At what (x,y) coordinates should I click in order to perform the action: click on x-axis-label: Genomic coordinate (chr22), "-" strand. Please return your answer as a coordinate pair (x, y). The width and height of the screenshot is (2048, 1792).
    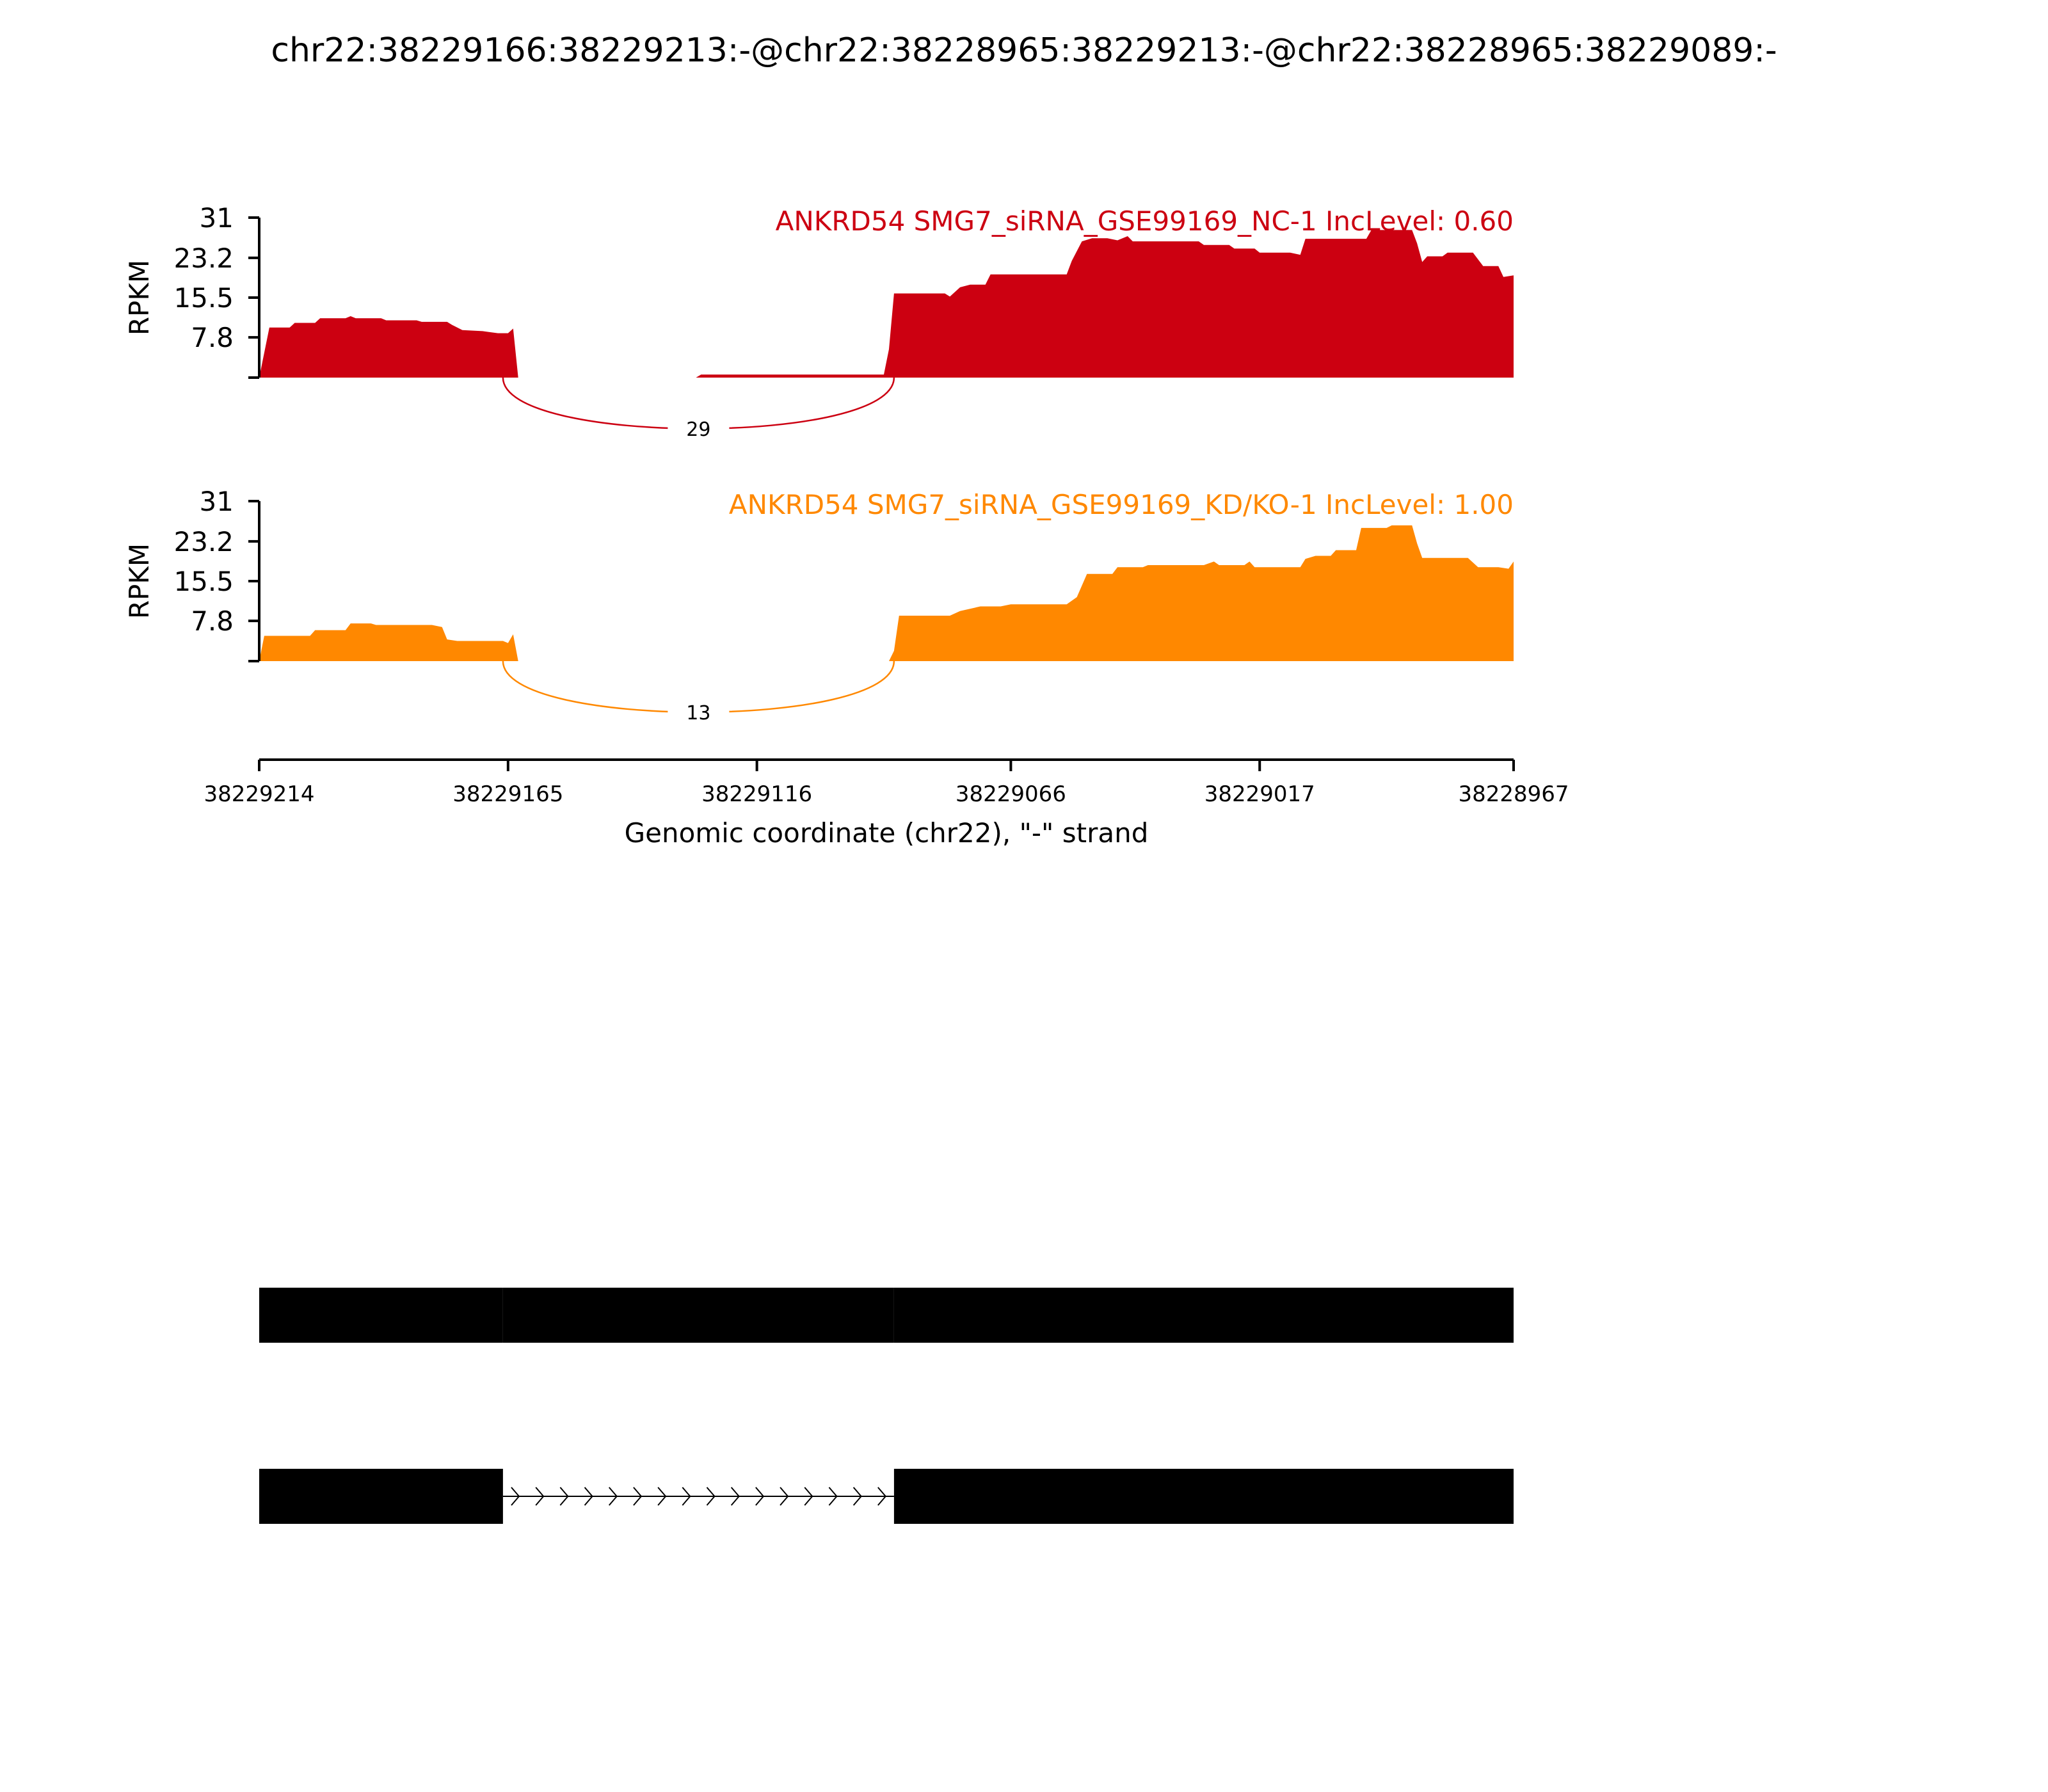
    Looking at the image, I should click on (887, 833).